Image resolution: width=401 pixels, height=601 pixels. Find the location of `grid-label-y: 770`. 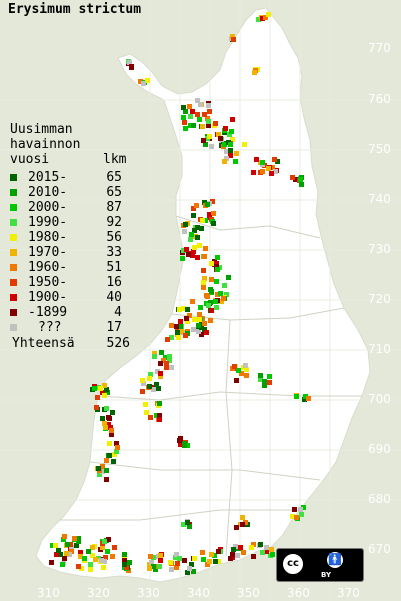

grid-label-y: 770 is located at coordinates (379, 48).